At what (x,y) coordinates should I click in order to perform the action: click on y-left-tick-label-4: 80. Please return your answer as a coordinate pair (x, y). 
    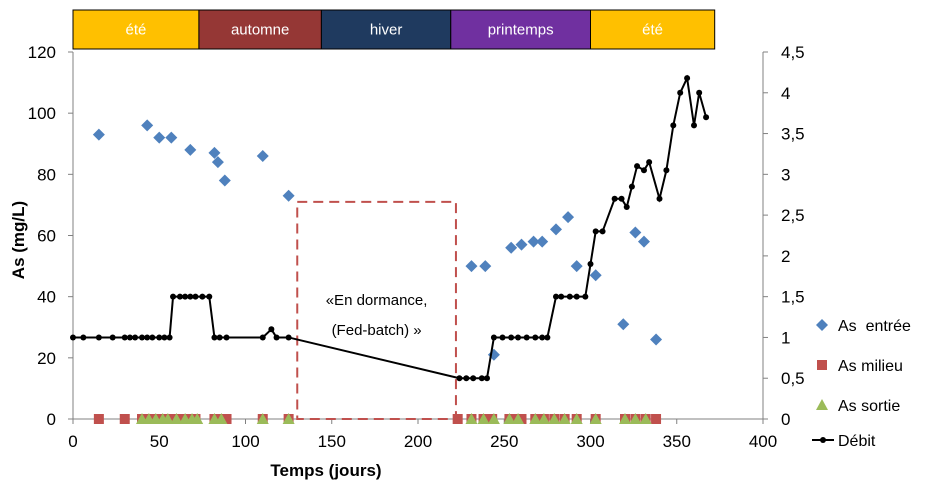
    Looking at the image, I should click on (46, 174).